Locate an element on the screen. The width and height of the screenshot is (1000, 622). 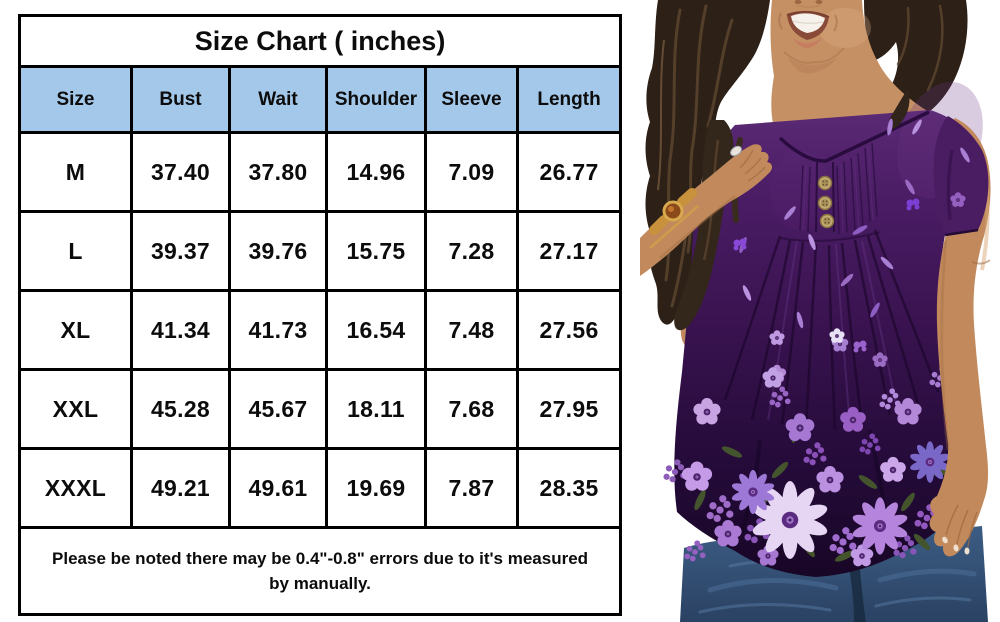
size-cell: M is located at coordinates (75, 172).